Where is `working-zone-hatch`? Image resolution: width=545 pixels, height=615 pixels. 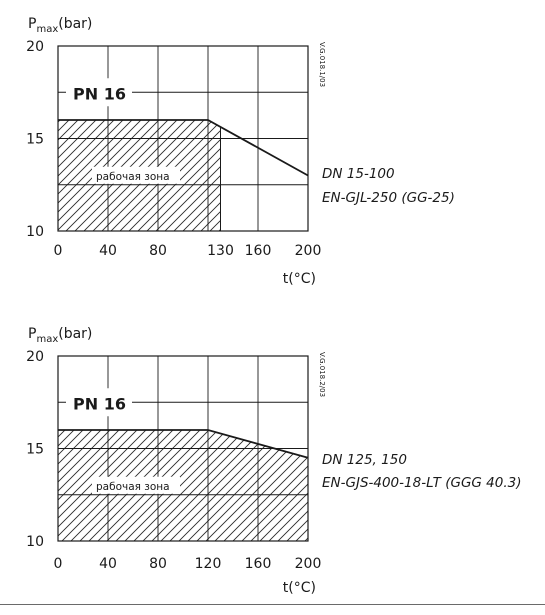 working-zone-hatch is located at coordinates (183, 485).